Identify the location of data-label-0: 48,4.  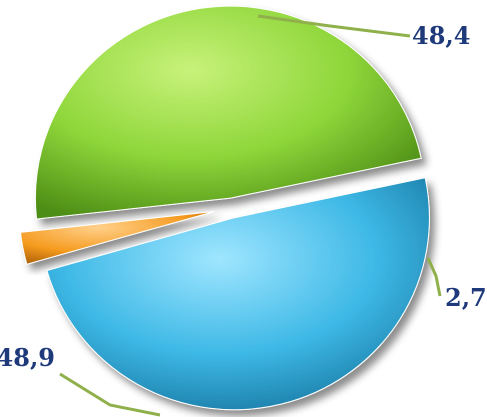
(441, 35).